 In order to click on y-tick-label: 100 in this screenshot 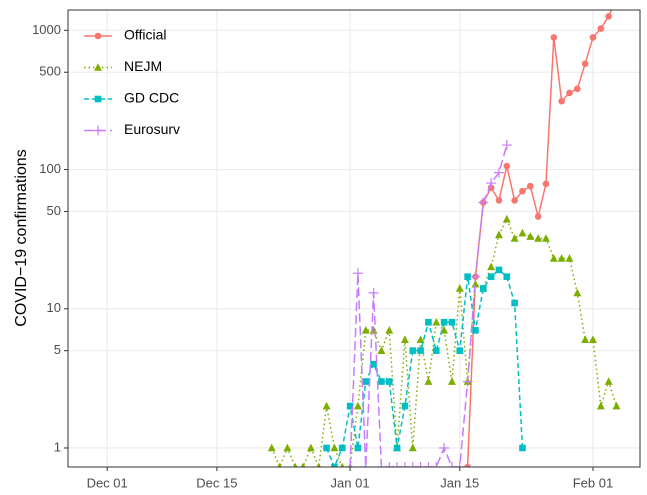, I will do `click(50, 168)`.